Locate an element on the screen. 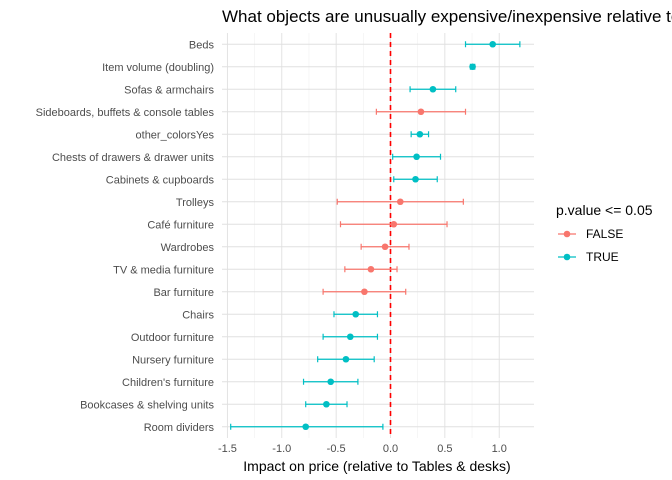  x-tick-label: 1.0 is located at coordinates (499, 449).